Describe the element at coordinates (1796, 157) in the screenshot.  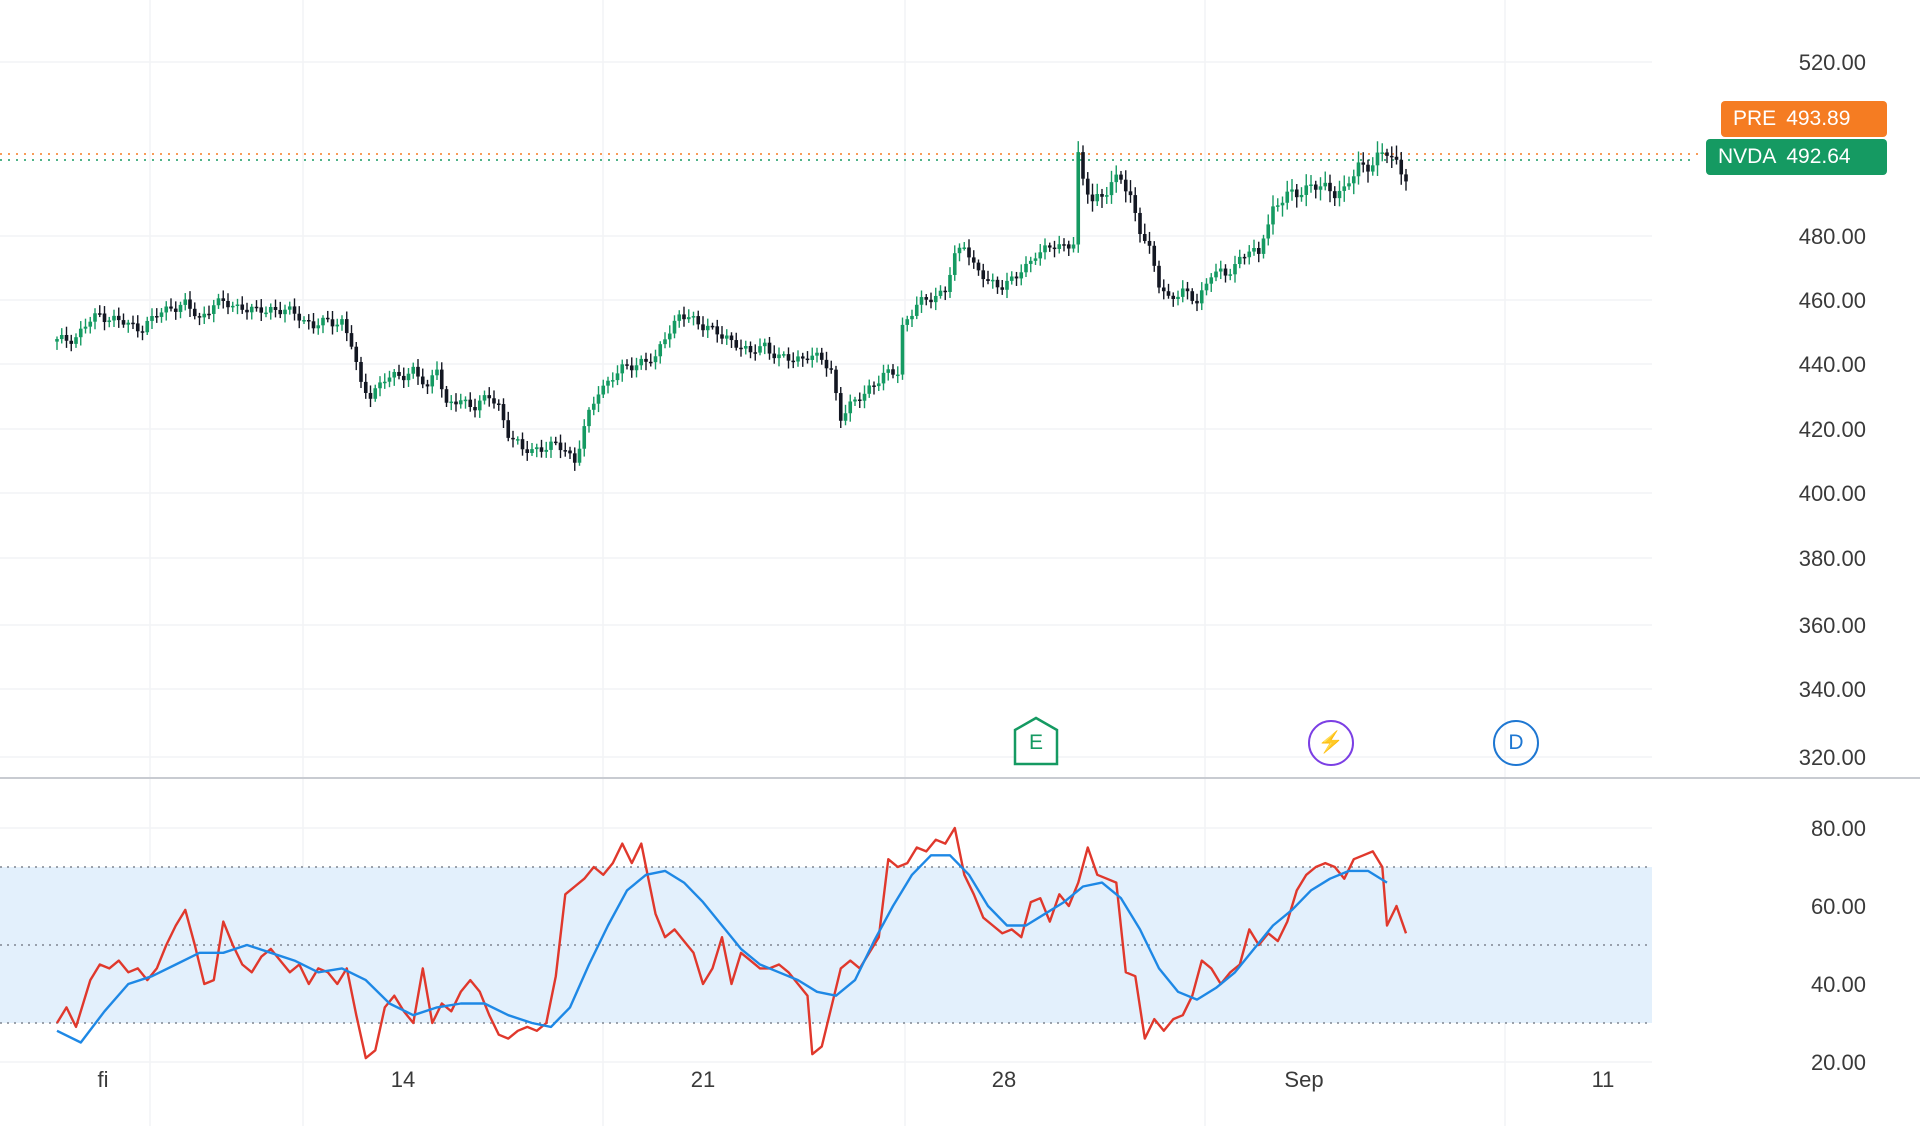
I see `last-price-badge: NVDA 492.64` at that location.